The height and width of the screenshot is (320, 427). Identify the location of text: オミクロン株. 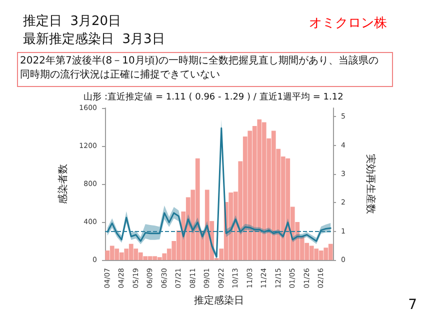
(348, 23).